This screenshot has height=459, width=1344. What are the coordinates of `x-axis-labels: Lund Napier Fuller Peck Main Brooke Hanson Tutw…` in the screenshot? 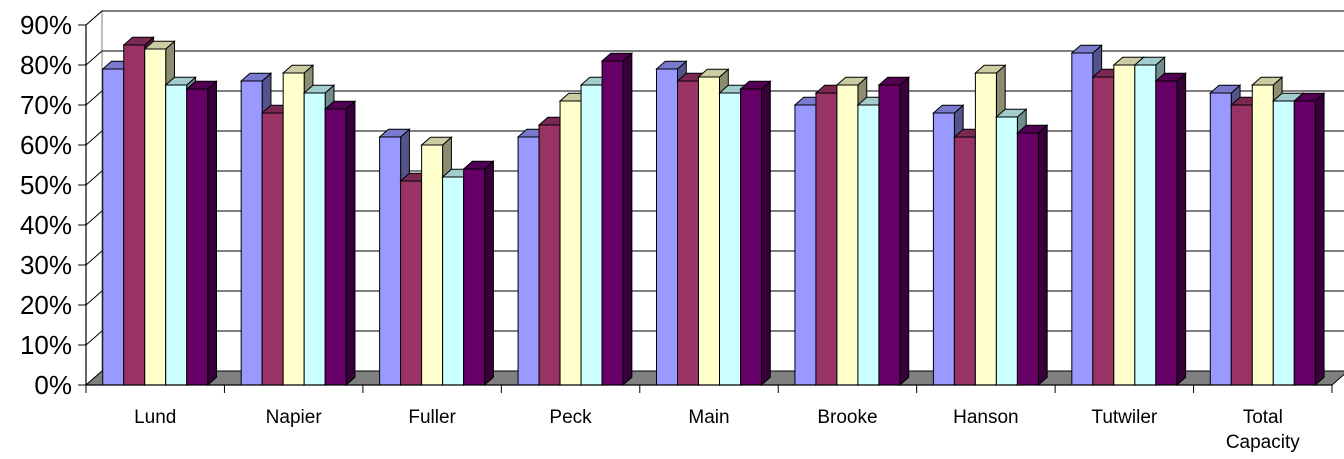 It's located at (717, 430).